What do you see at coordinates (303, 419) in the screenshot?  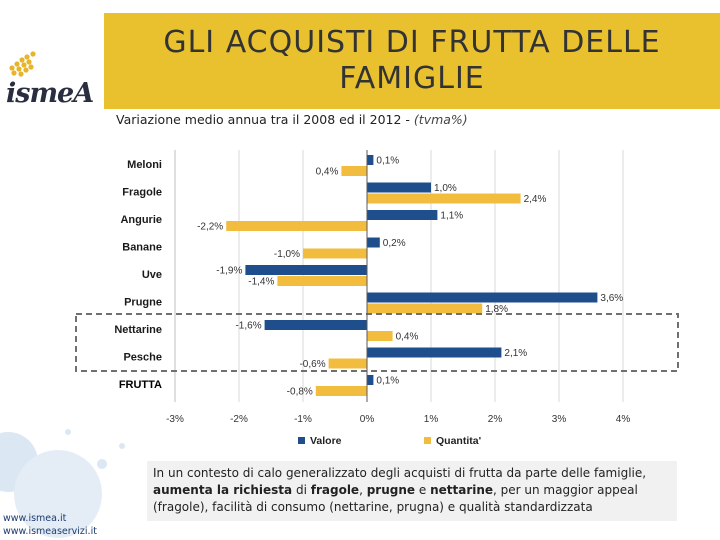 I see `x-tick-label: -1%` at bounding box center [303, 419].